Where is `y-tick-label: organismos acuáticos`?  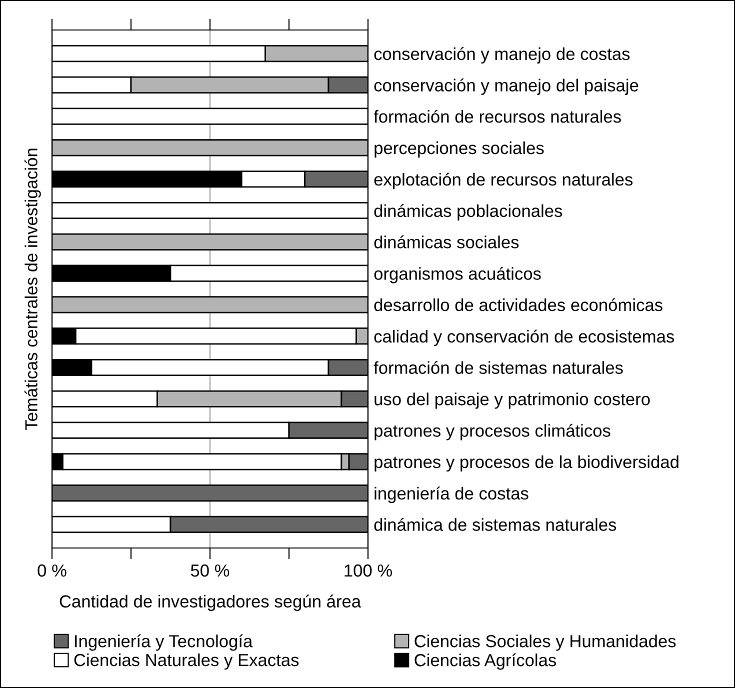
y-tick-label: organismos acuáticos is located at coordinates (457, 275).